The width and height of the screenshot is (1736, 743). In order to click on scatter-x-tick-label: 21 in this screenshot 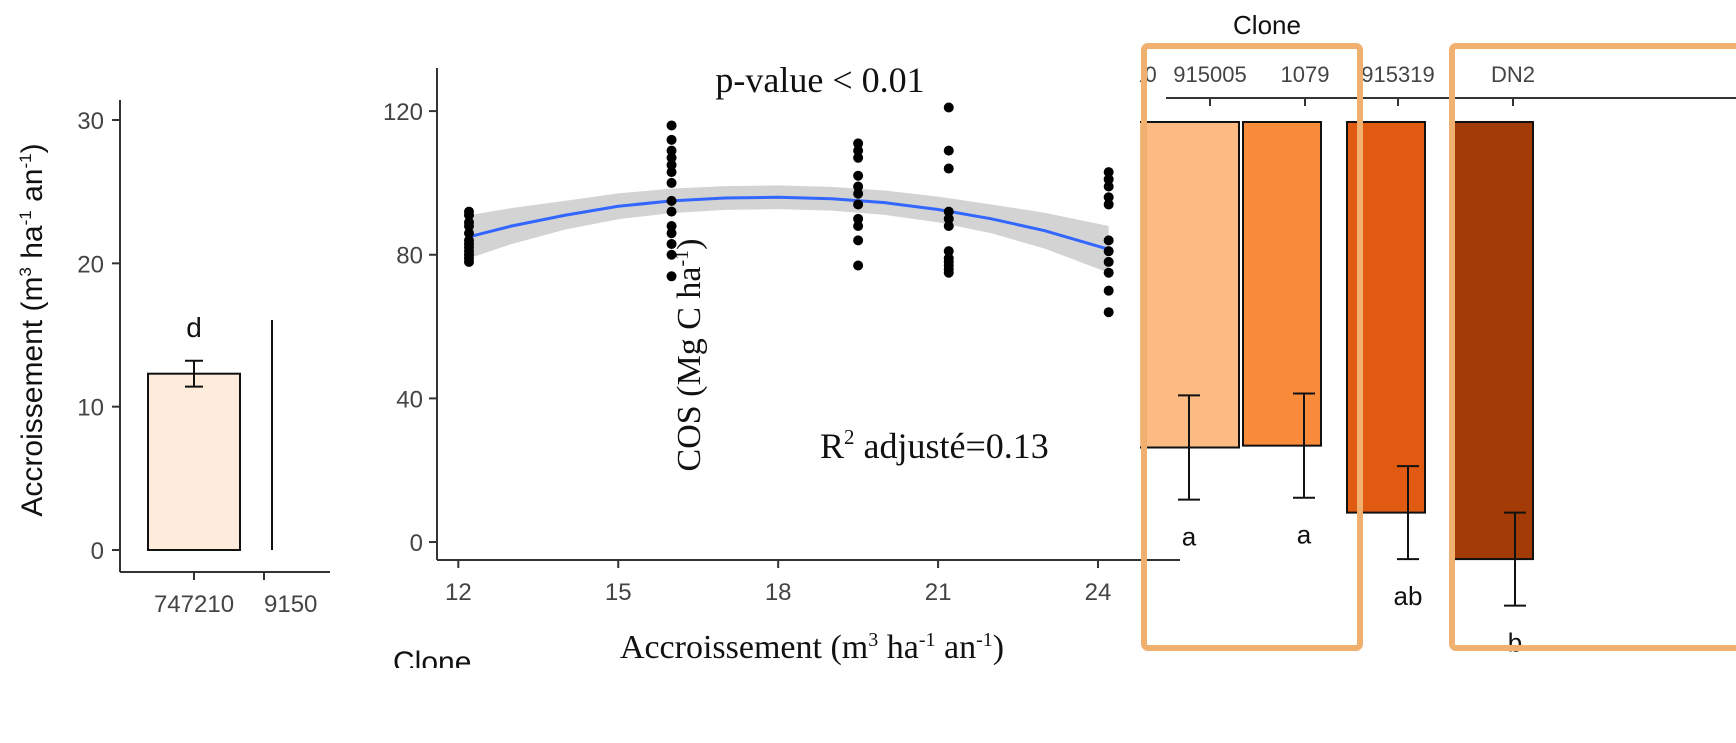, I will do `click(938, 592)`.